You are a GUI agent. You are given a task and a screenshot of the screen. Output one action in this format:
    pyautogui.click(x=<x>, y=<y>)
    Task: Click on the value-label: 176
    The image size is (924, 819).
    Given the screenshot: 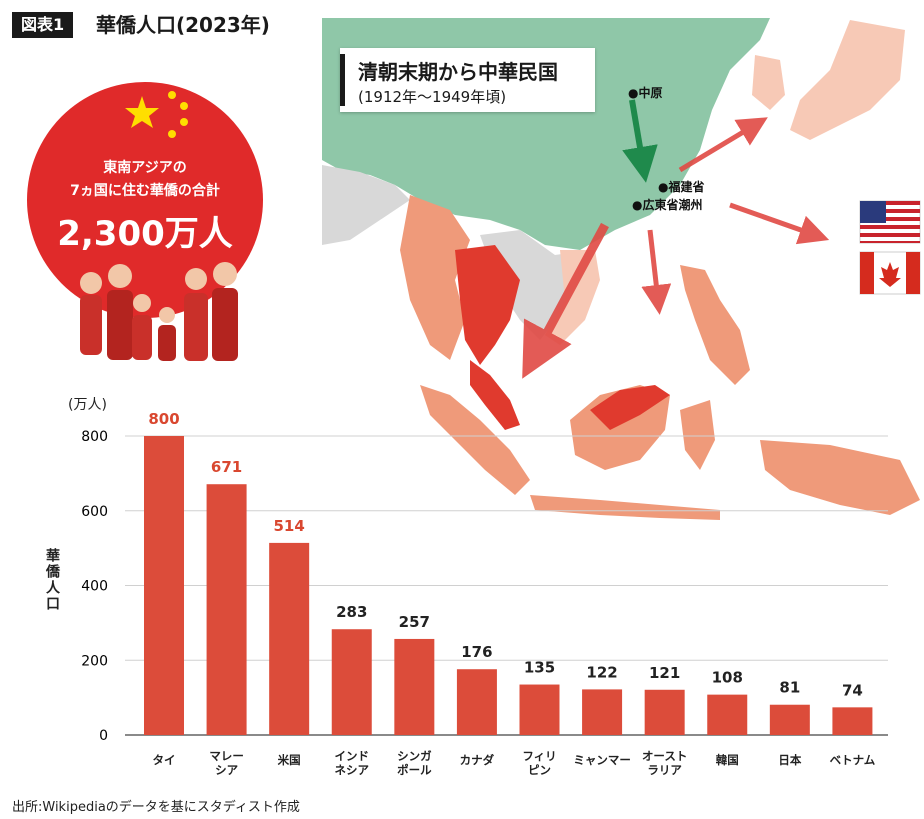 What is the action you would take?
    pyautogui.click(x=476, y=652)
    